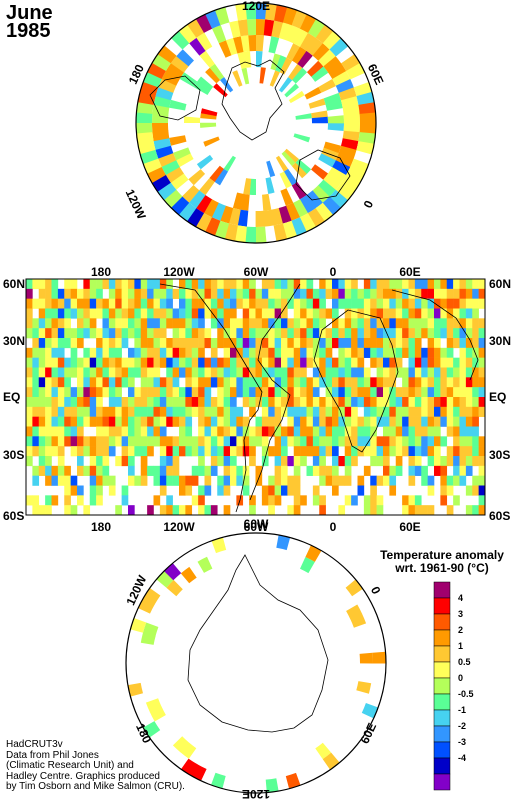  Describe the element at coordinates (179, 272) in the screenshot. I see `top-lon-label-120w: 120W` at that location.